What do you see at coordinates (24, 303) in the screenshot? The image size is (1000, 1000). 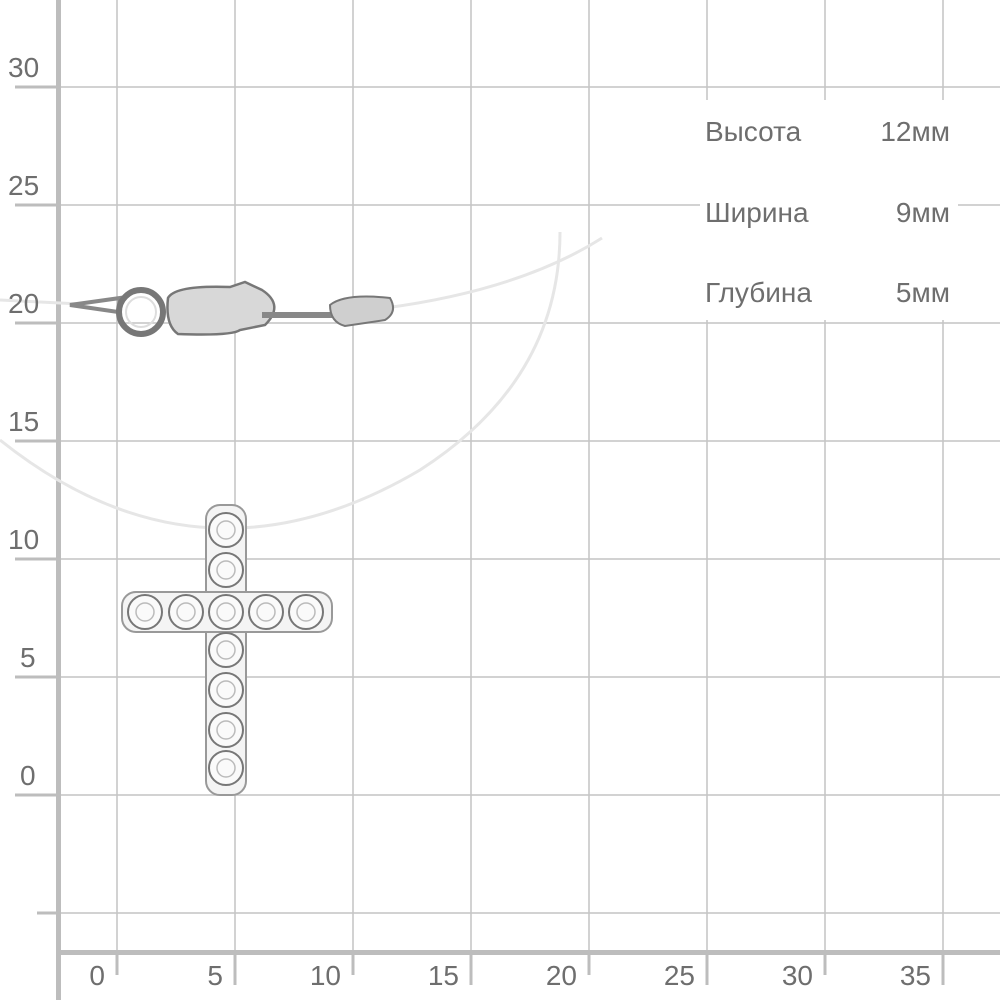 I see `y-tick-label: 20` at bounding box center [24, 303].